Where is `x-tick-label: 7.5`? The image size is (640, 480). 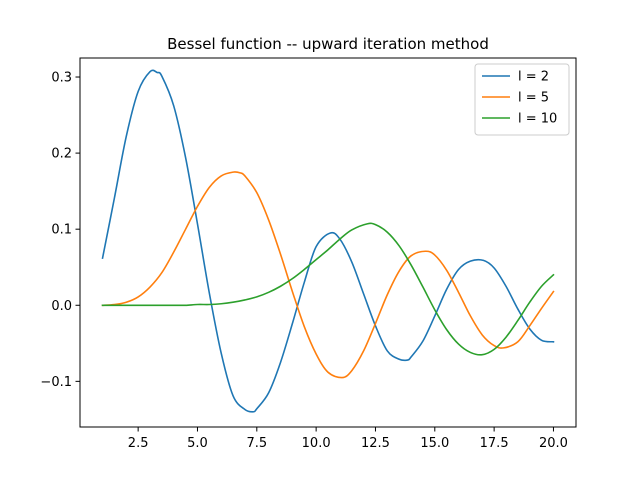
x-tick-label: 7.5 is located at coordinates (256, 443).